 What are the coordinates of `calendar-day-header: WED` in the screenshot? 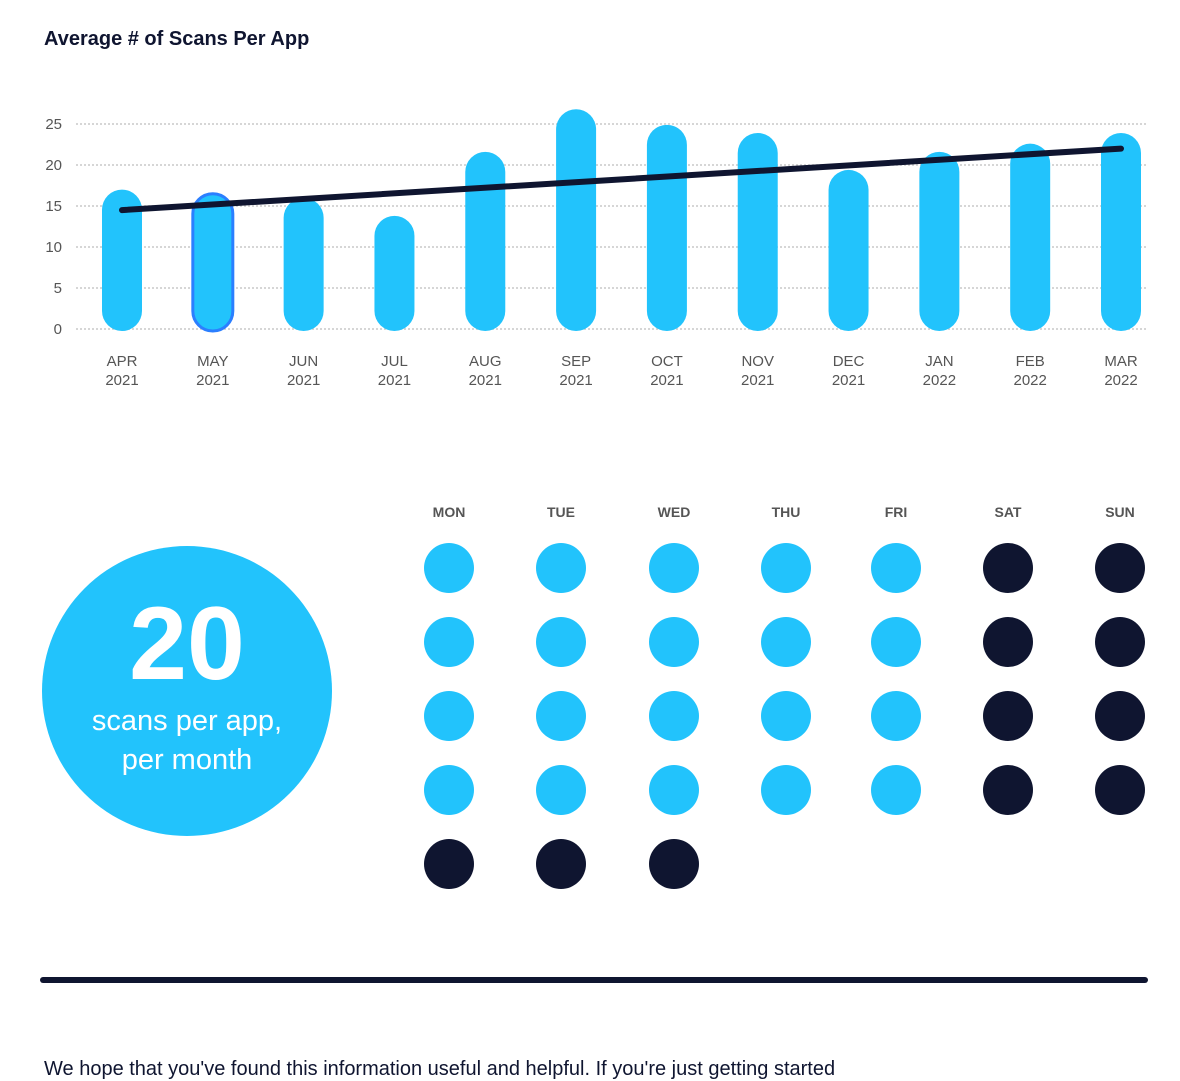 It's located at (674, 512).